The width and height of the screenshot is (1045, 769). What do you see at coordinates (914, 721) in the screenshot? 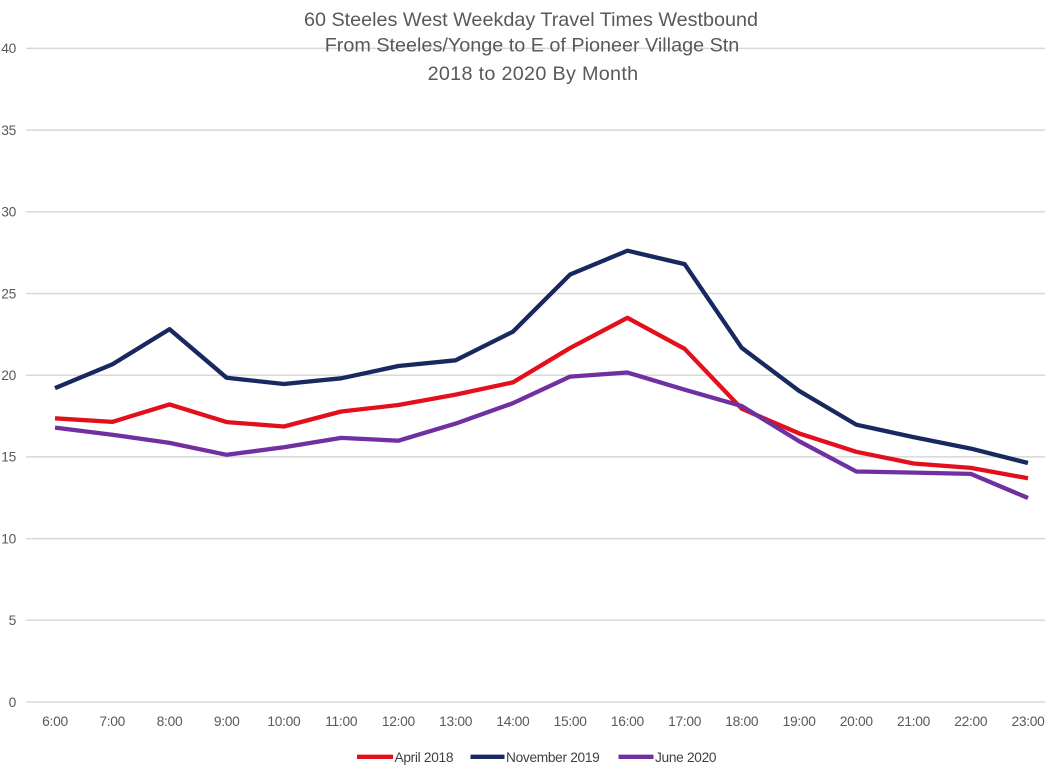
I see `svg-text: 21:00` at bounding box center [914, 721].